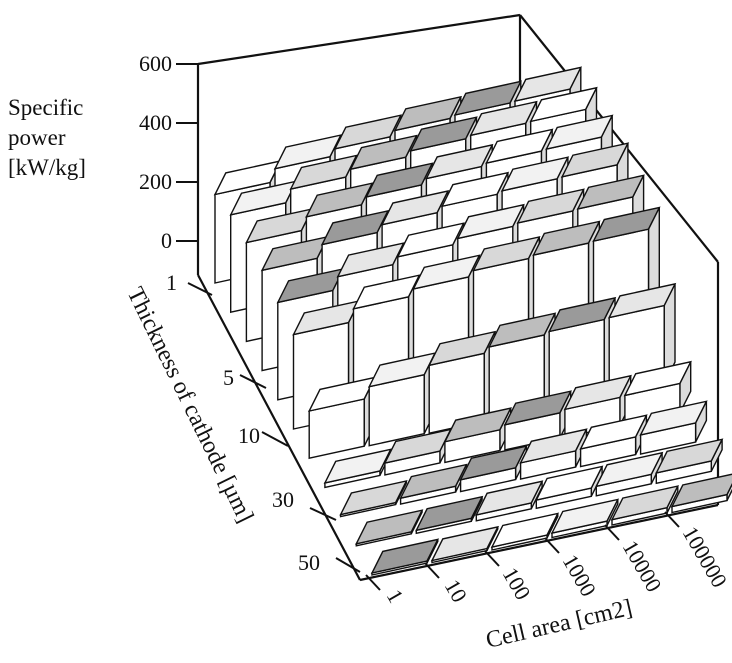 This screenshot has height=663, width=732. What do you see at coordinates (626, 224) in the screenshot?
I see `bar-t7-a100000-top` at bounding box center [626, 224].